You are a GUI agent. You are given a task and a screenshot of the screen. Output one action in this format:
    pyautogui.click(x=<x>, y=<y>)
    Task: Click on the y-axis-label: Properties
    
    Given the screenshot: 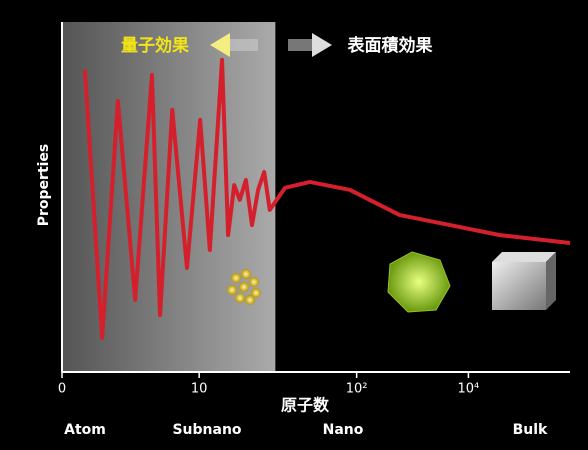 What is the action you would take?
    pyautogui.click(x=44, y=185)
    